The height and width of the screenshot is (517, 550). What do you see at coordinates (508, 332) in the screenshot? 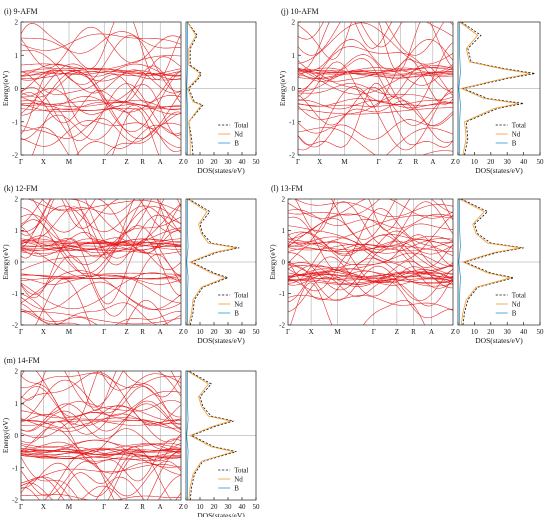
I see `x-tick-label: 30` at bounding box center [508, 332].